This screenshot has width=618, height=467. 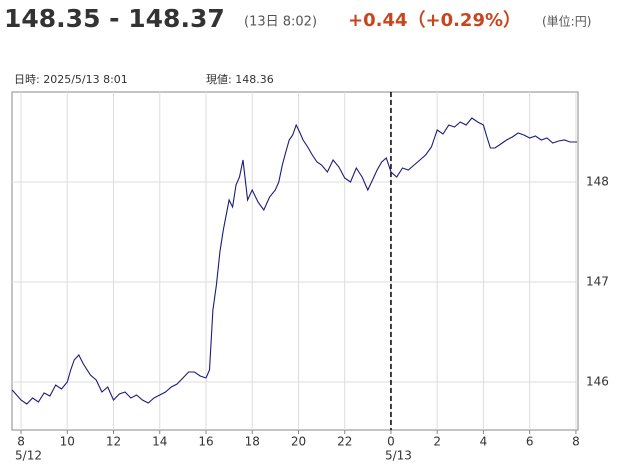 What do you see at coordinates (28, 456) in the screenshot?
I see `date-label: 5/12` at bounding box center [28, 456].